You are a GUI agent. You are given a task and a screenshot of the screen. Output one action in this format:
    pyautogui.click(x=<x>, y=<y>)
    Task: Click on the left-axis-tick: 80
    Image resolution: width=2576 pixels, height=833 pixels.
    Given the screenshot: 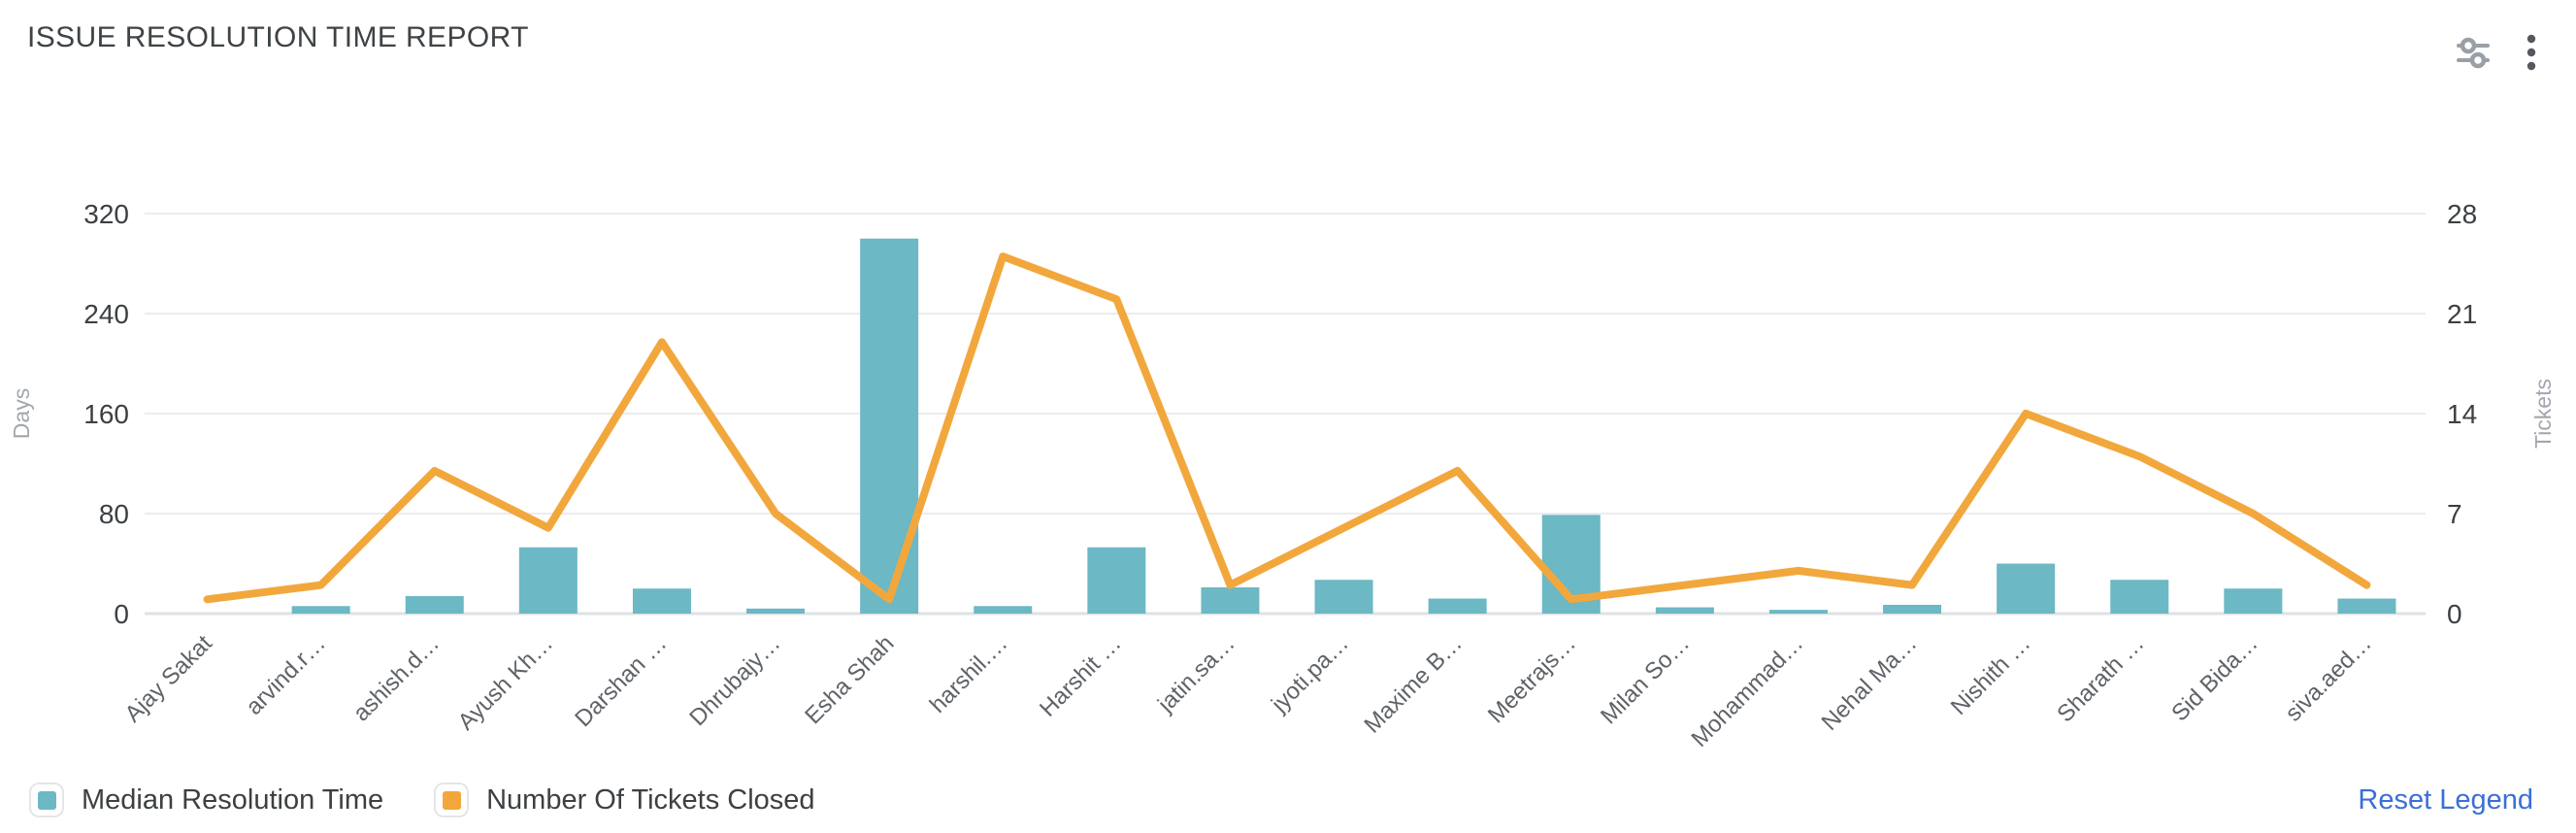 What is the action you would take?
    pyautogui.click(x=114, y=514)
    